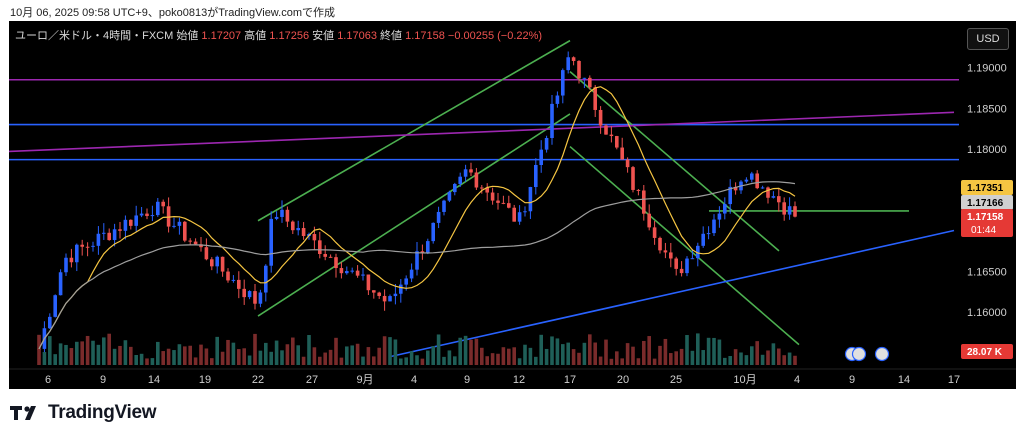 The image size is (1024, 441). What do you see at coordinates (985, 188) in the screenshot?
I see `ma-fast-badge: 1.17351` at bounding box center [985, 188].